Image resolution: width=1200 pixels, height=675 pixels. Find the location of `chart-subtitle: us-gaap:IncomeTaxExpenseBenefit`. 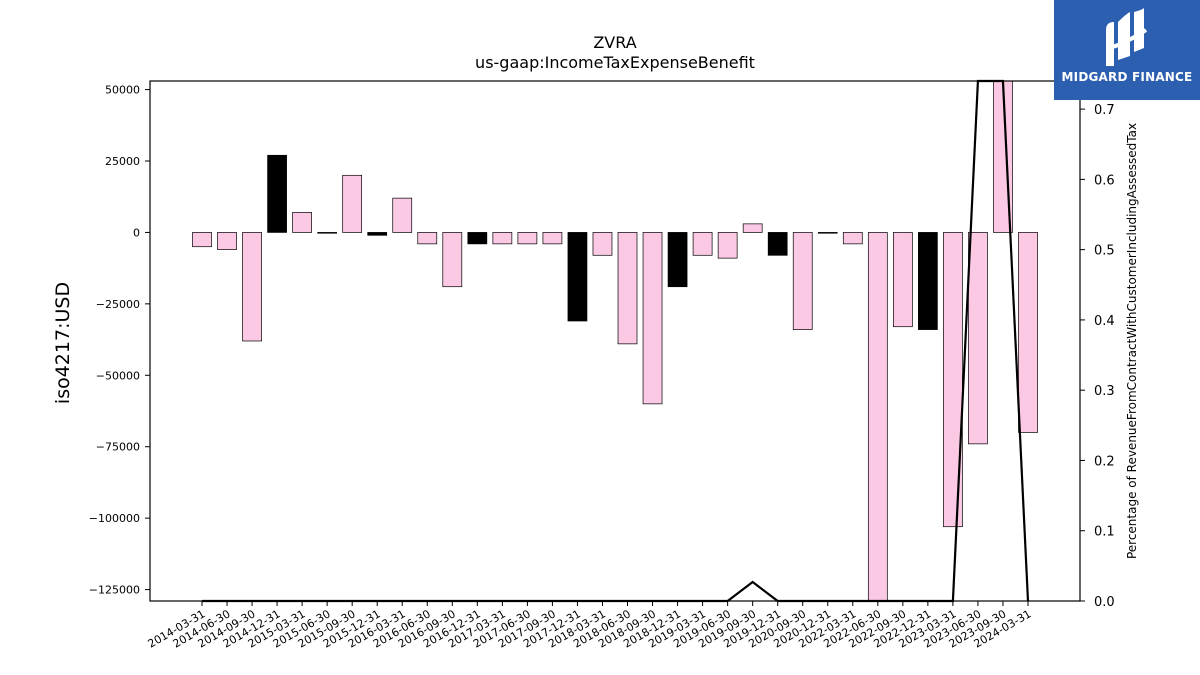

chart-subtitle: us-gaap:IncomeTaxExpenseBenefit is located at coordinates (615, 62).